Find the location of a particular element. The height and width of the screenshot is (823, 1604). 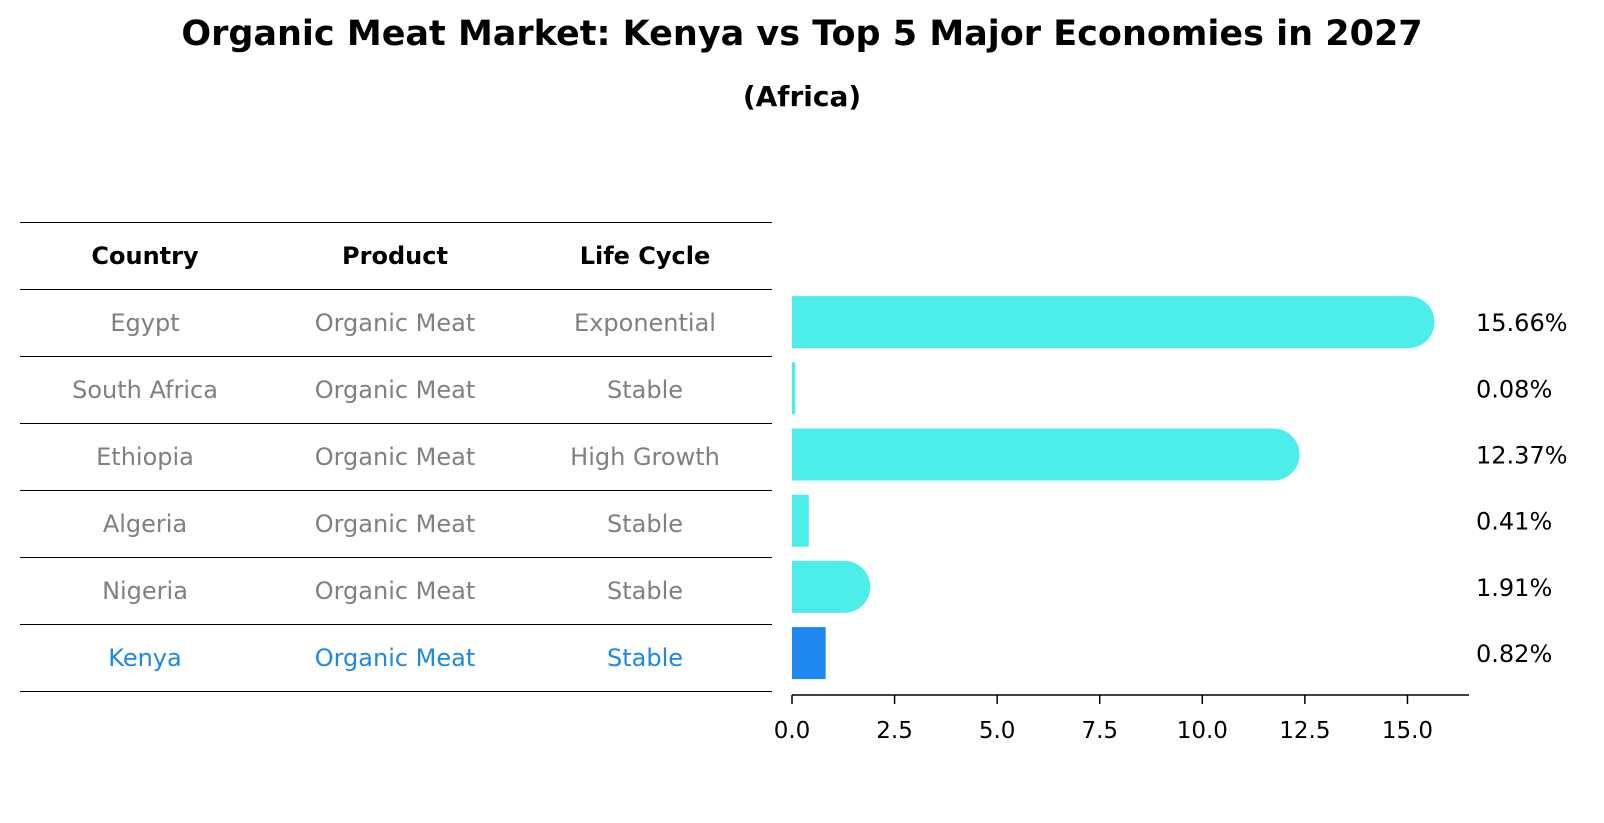

x-tick-label: 12.5 is located at coordinates (1304, 731).